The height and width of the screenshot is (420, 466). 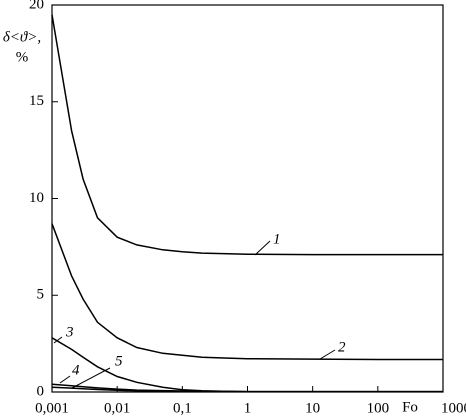 I want to click on series-label: 3, so click(x=69, y=332).